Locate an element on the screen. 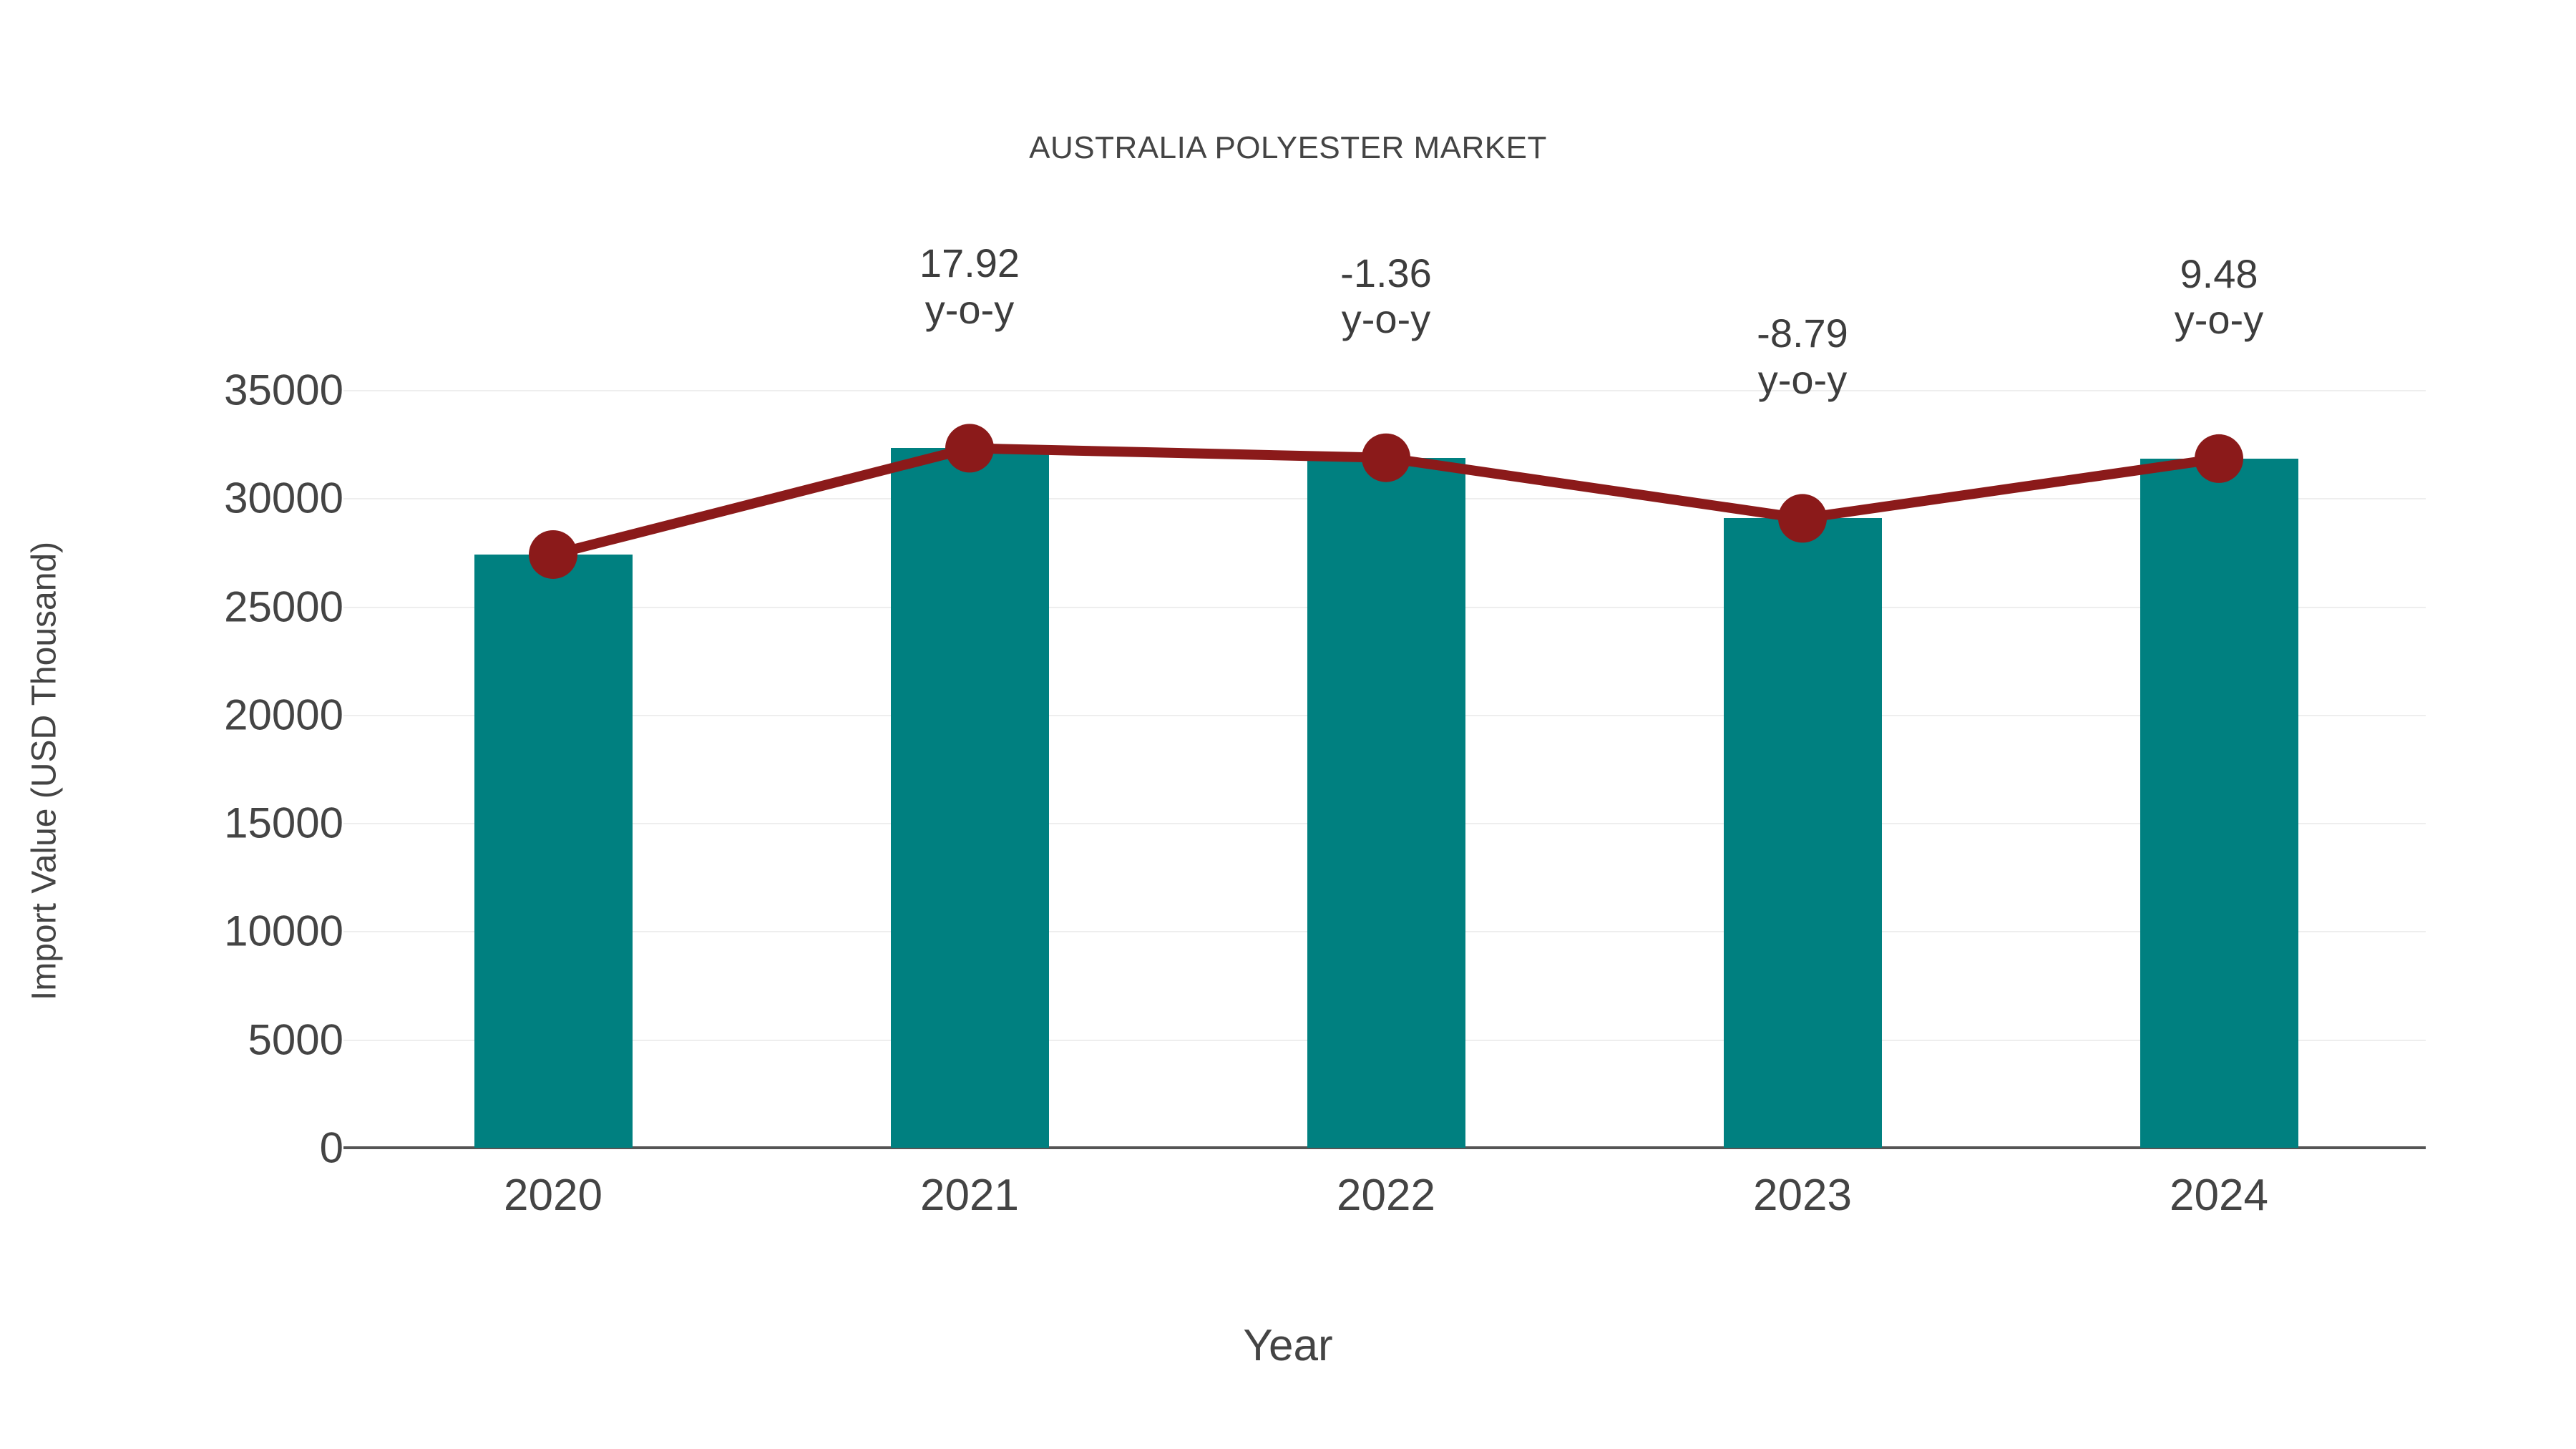 Image resolution: width=2576 pixels, height=1449 pixels. x-axis-line is located at coordinates (1384, 1147).